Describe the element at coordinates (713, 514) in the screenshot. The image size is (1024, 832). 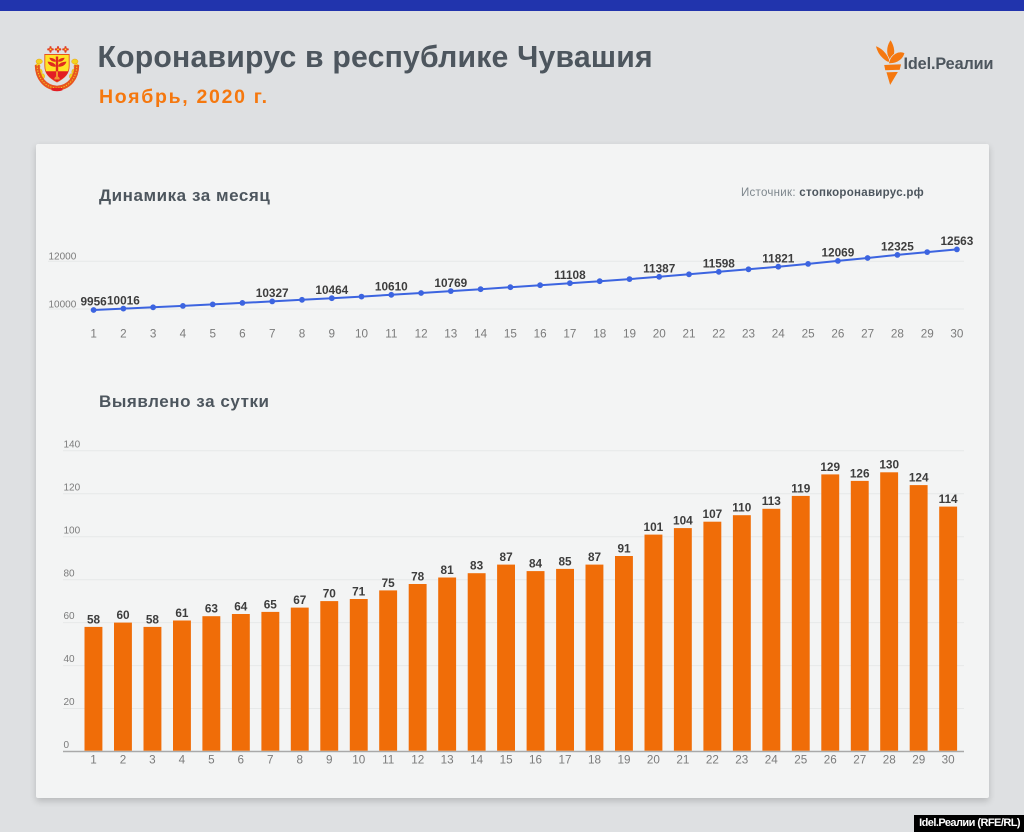
I see `svg-text: 107` at that location.